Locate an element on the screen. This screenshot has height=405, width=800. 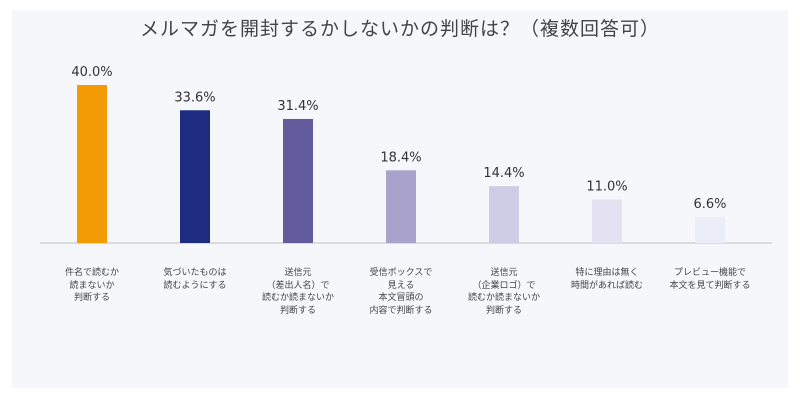
category-label-2: 気づいたものは 読むようにする is located at coordinates (195, 279).